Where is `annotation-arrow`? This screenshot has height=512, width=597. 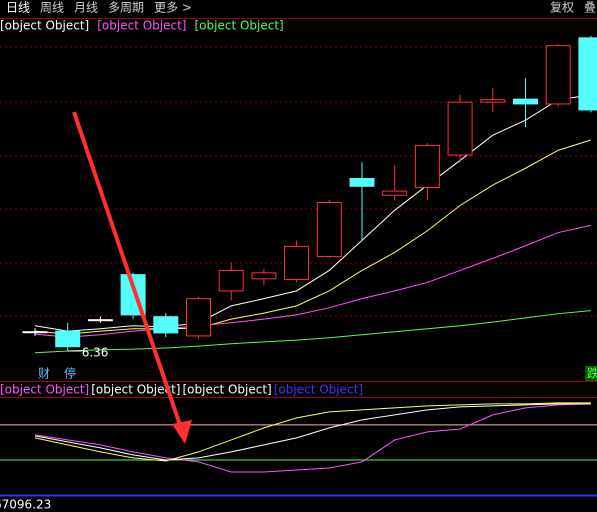 annotation-arrow is located at coordinates (132, 277).